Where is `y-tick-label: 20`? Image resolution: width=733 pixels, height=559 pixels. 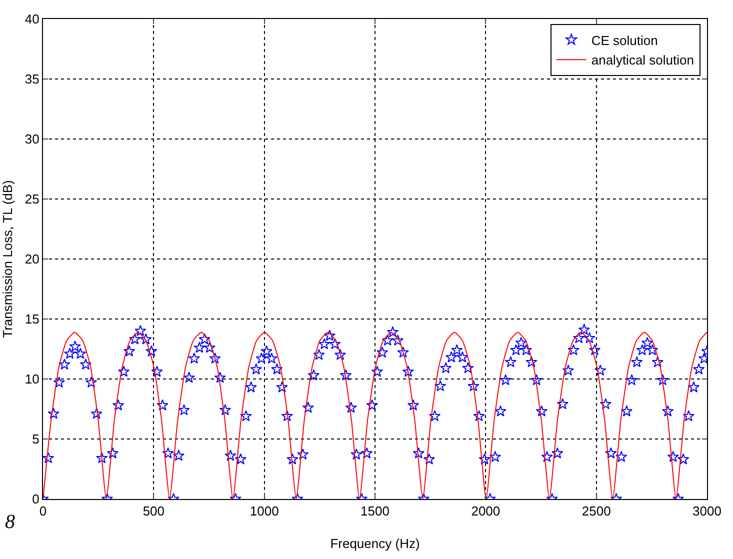
y-tick-label: 20 is located at coordinates (32, 259).